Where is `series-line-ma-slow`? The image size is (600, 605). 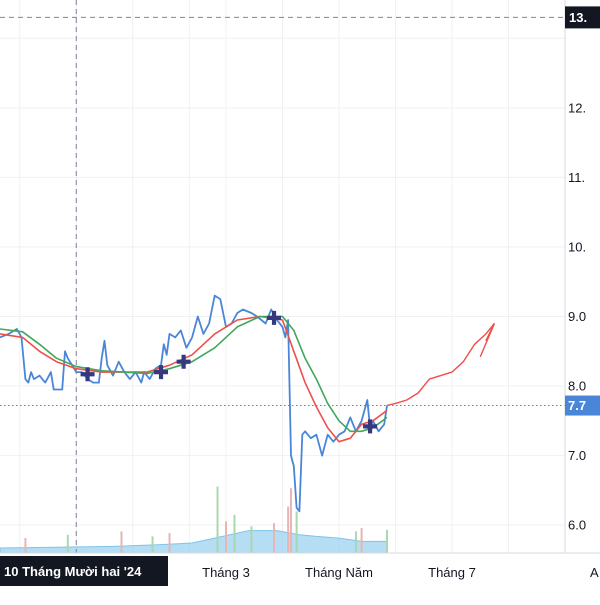 series-line-ma-slow is located at coordinates (194, 374).